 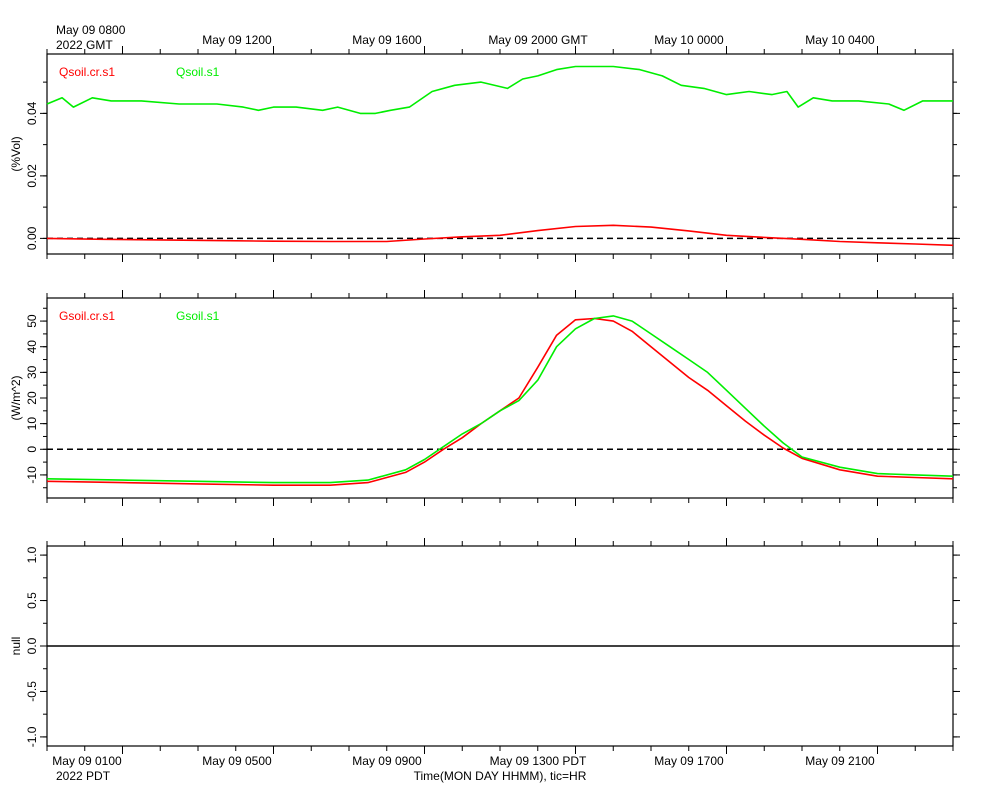 I want to click on y-tick-label: -10, so click(x=32, y=475).